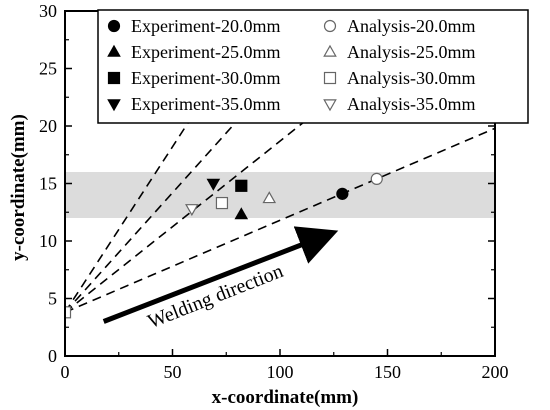 This screenshot has width=550, height=410. Describe the element at coordinates (205, 52) in the screenshot. I see `legend-entry-label: Experiment-25.0mm` at that location.